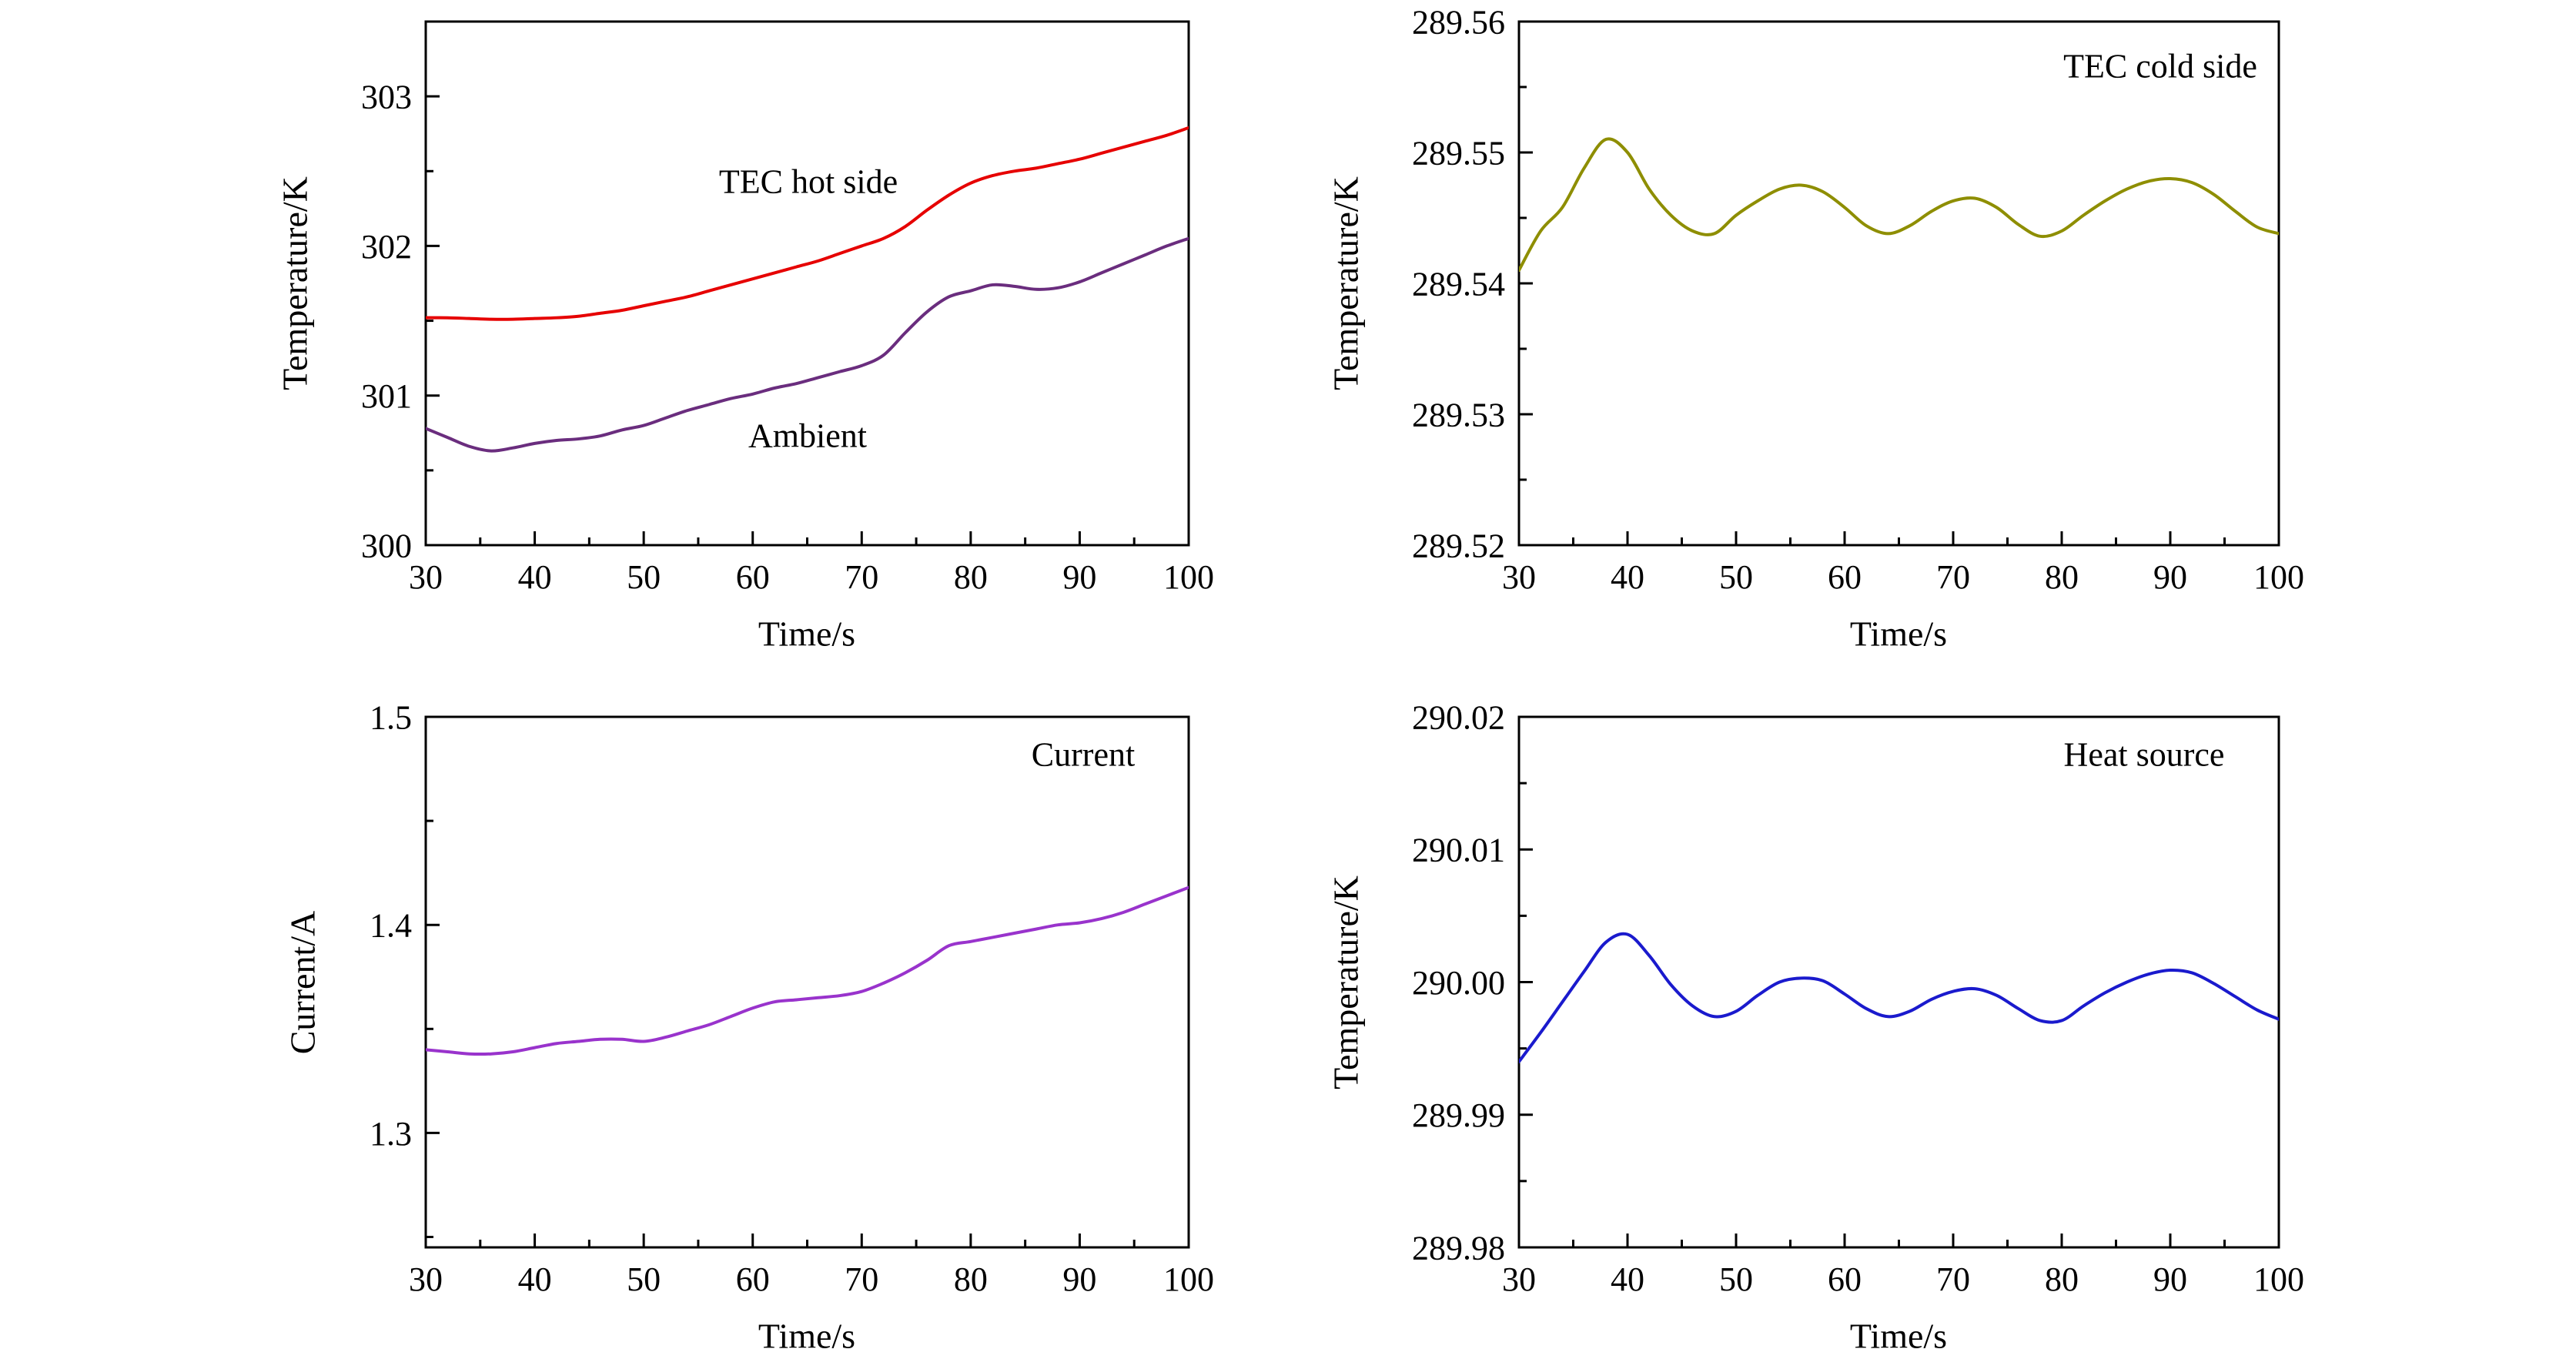 Image resolution: width=2576 pixels, height=1349 pixels. Describe the element at coordinates (391, 717) in the screenshot. I see `y-tick-label: 1.5` at that location.